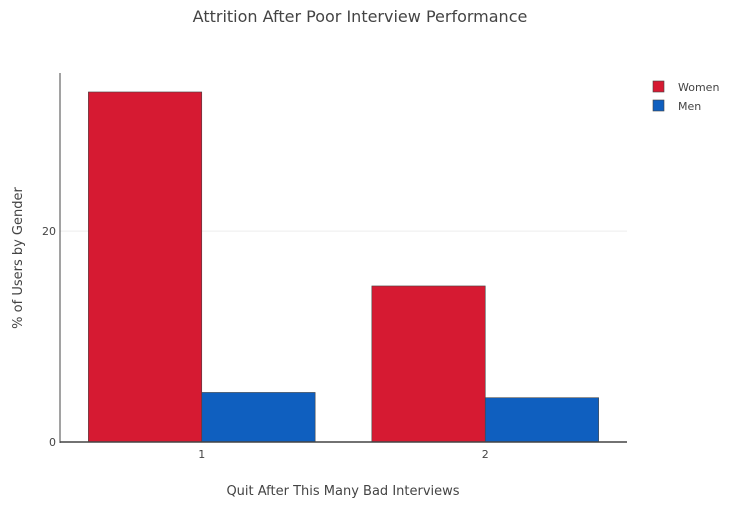  I want to click on x-axis-label: Quit After This Many Bad Interviews, so click(342, 491).